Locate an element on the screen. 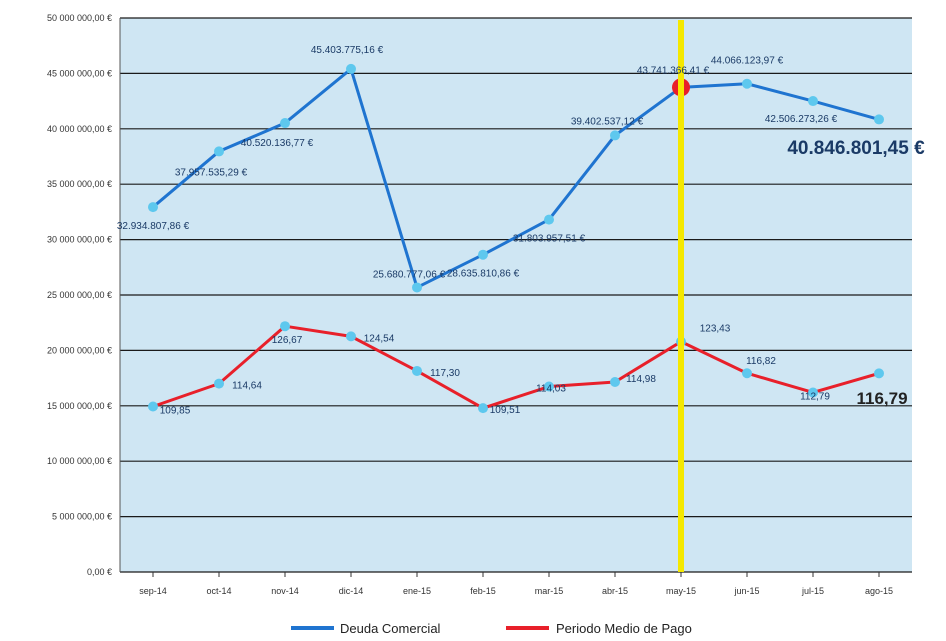  x-tick-label: jul-15 is located at coordinates (812, 591).